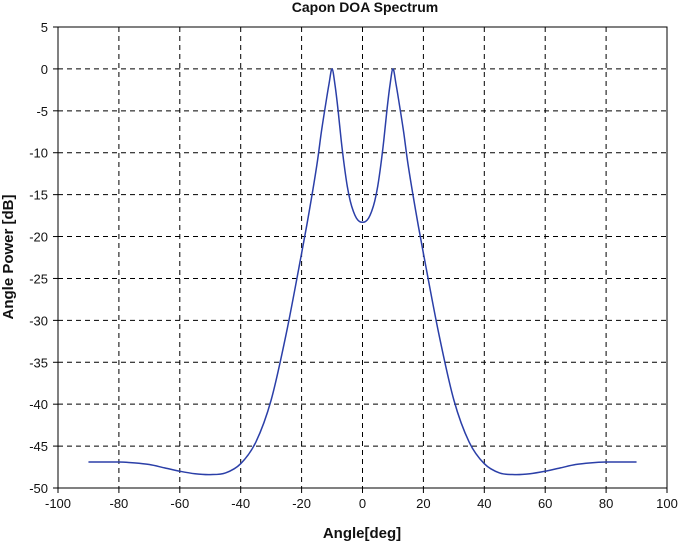 The width and height of the screenshot is (680, 544). What do you see at coordinates (119, 503) in the screenshot?
I see `x-tick-label: -80` at bounding box center [119, 503].